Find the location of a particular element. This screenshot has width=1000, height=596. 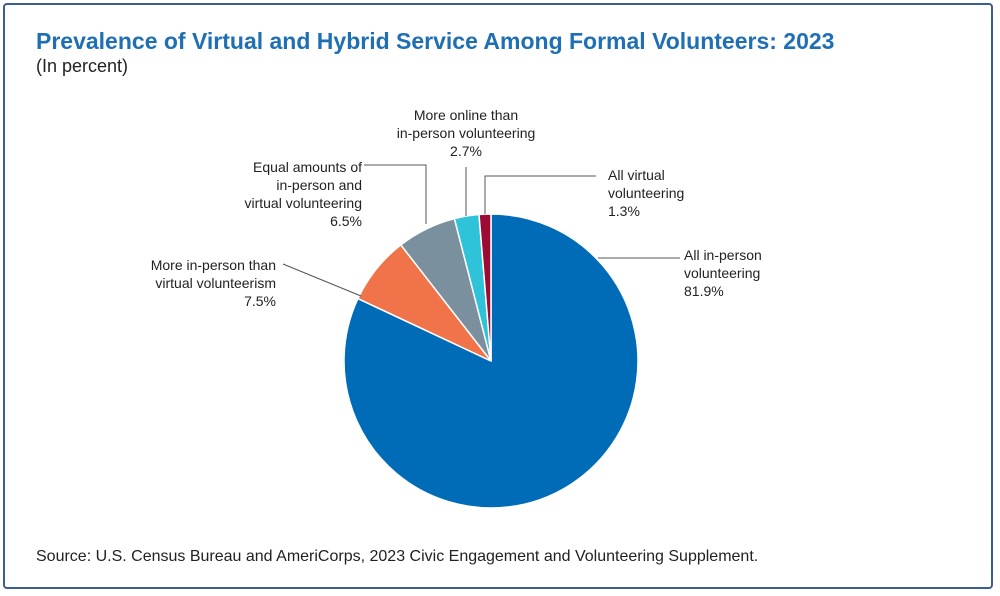

slice-label-line-4-1: volunteering is located at coordinates (646, 193).